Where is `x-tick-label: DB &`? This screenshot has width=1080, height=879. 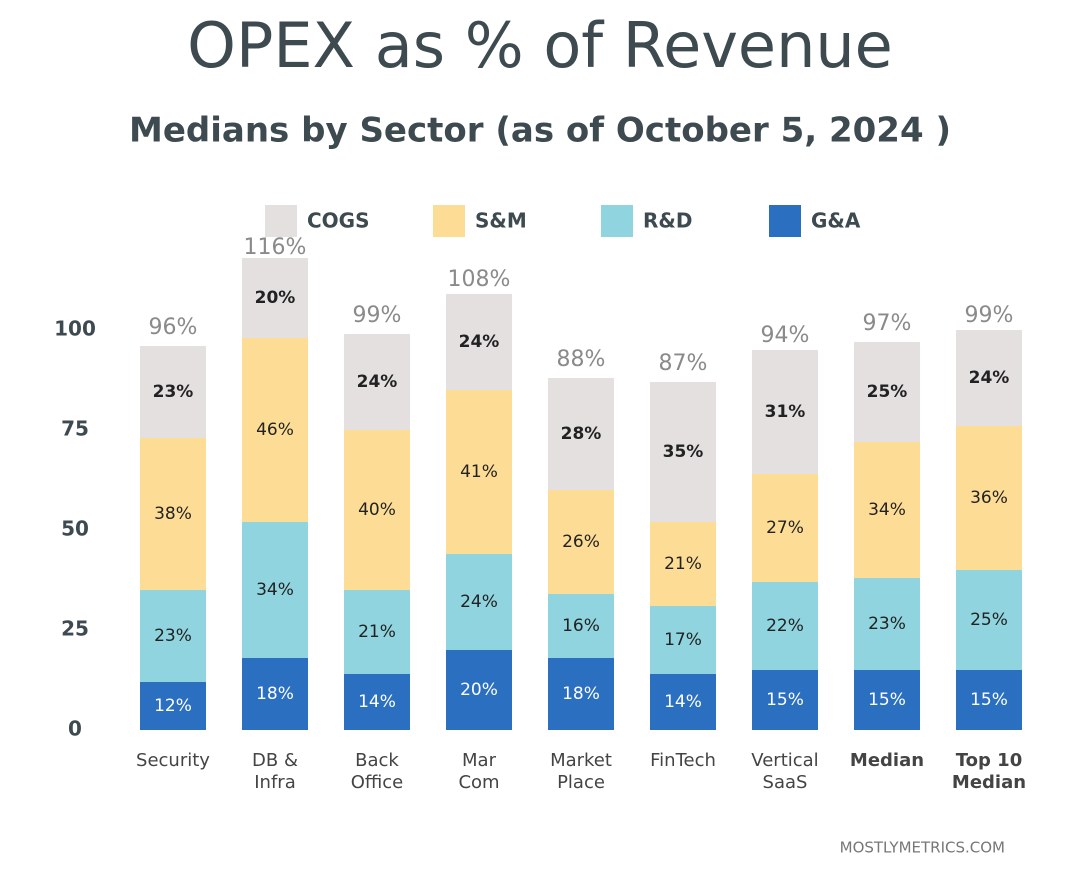
x-tick-label: DB & is located at coordinates (275, 760).